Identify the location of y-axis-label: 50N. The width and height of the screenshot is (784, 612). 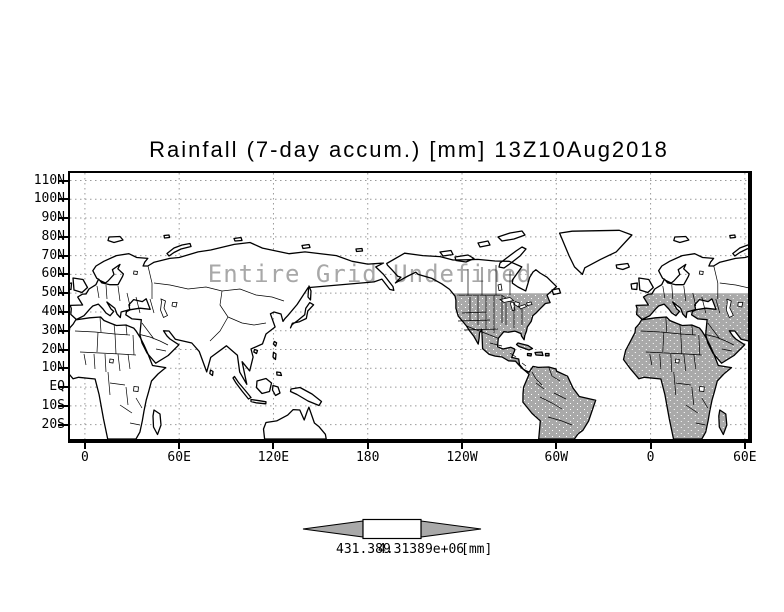
(53, 293).